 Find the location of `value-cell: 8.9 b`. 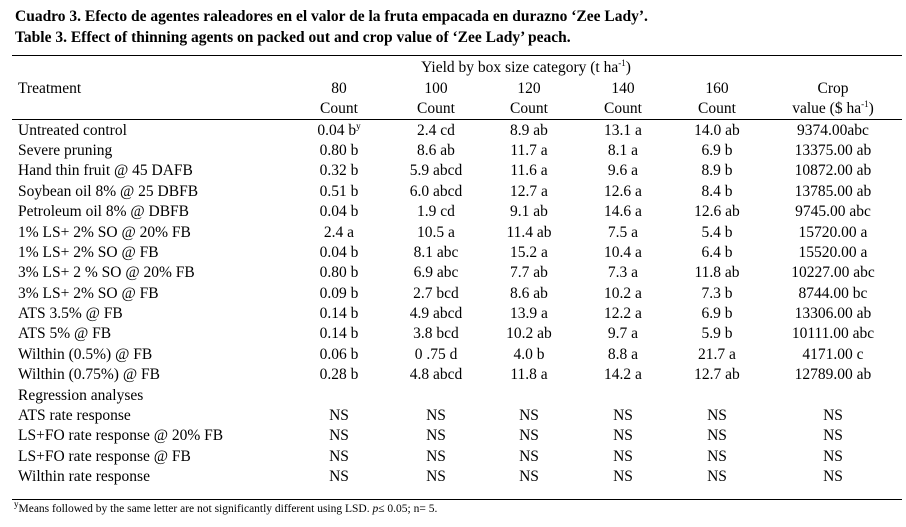

value-cell: 8.9 b is located at coordinates (717, 171).